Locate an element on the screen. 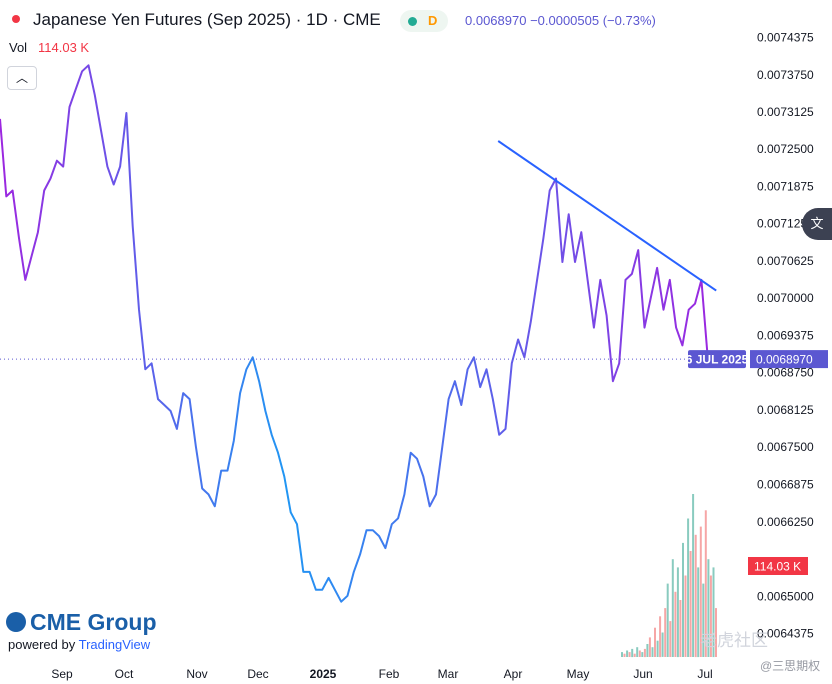 The height and width of the screenshot is (684, 832). x-tick-label: Nov is located at coordinates (196, 674).